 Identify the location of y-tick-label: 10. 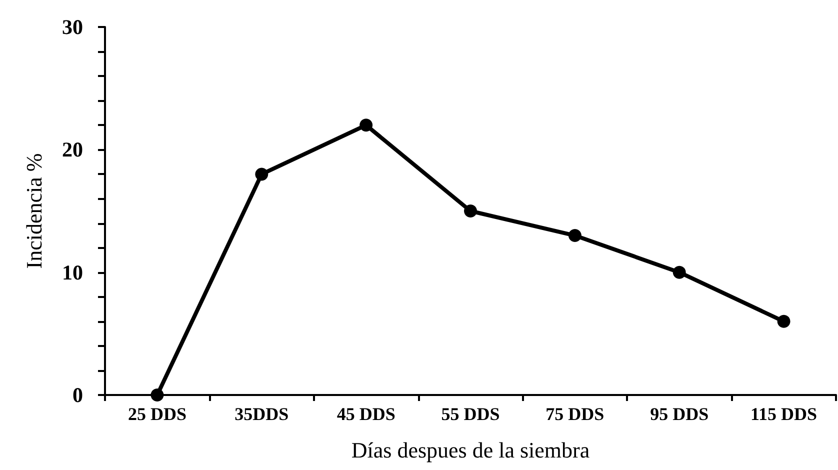
(72, 272).